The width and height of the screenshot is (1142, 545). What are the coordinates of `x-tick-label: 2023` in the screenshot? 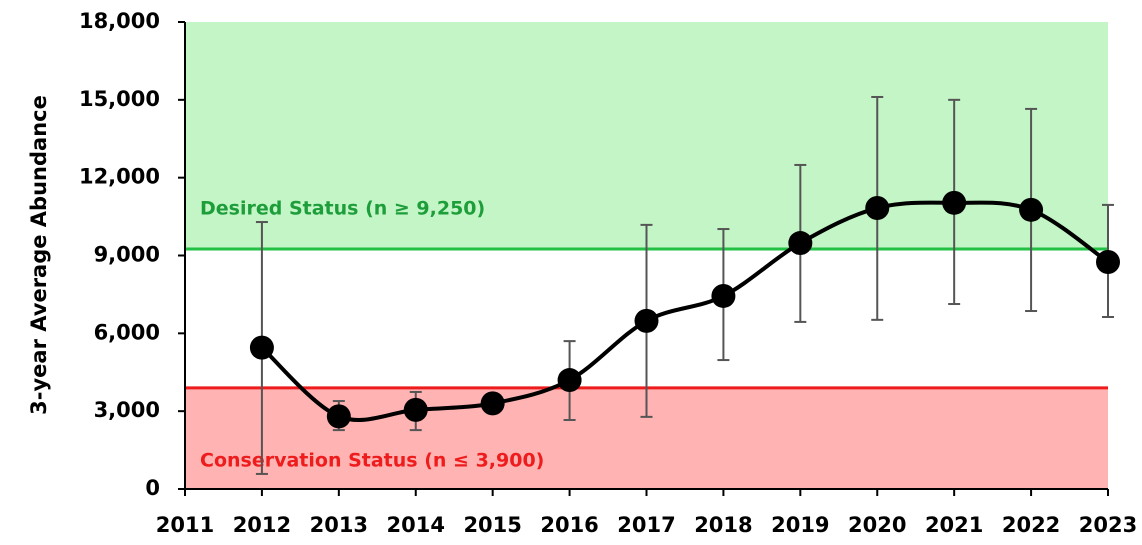 It's located at (1108, 525).